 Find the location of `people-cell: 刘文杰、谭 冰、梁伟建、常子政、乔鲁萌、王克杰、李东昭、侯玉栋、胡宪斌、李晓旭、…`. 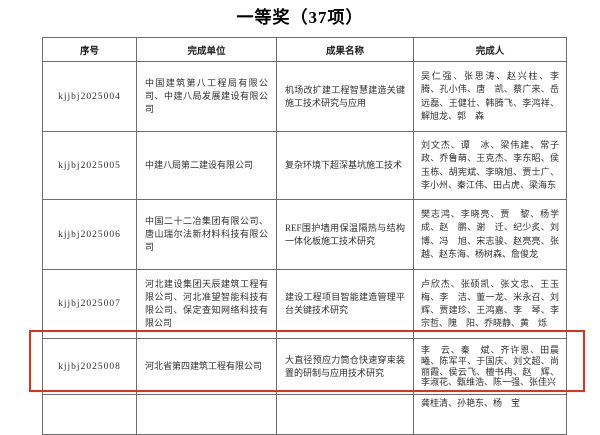

people-cell: 刘文杰、谭 冰、梁伟建、常子政、乔鲁萌、王克杰、李东昭、侯玉栋、胡宪斌、李晓旭、… is located at coordinates (490, 165).